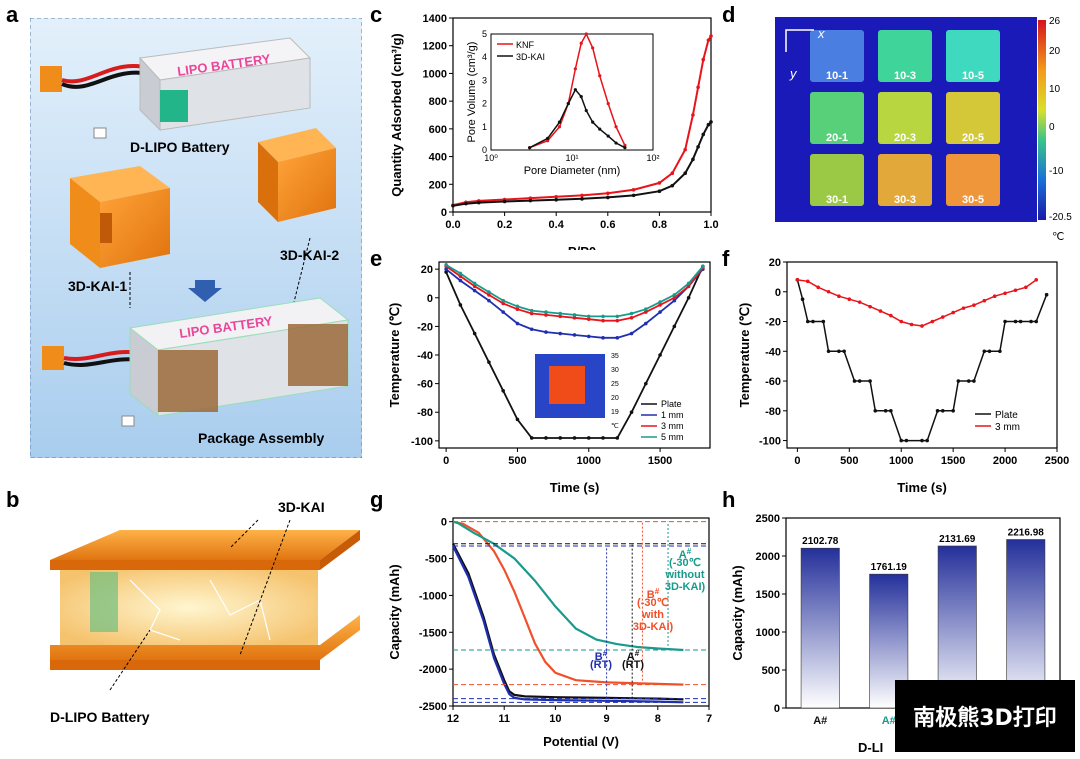  I want to click on panel-letter-f: f, so click(726, 258).